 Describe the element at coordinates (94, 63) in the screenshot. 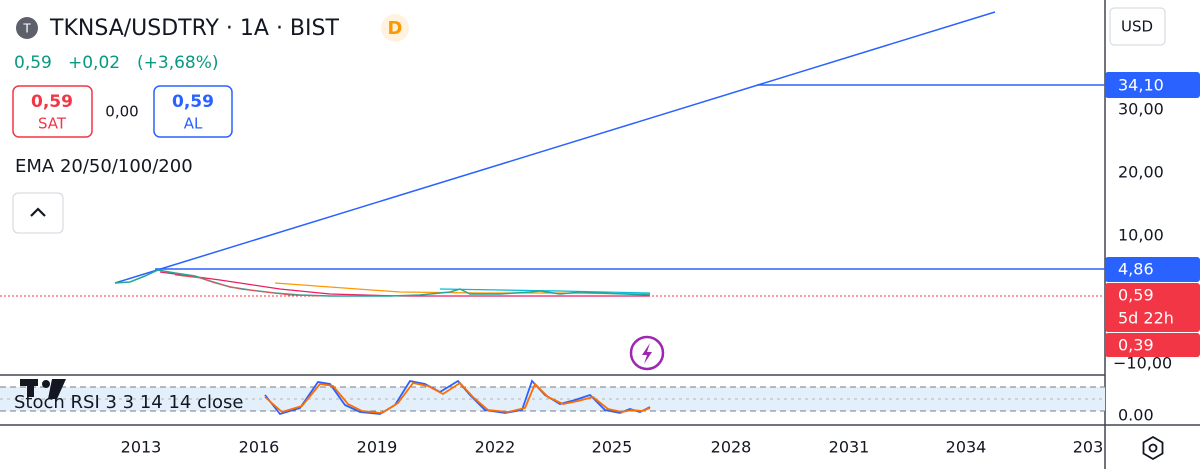

I see `price-change: +0,02` at that location.